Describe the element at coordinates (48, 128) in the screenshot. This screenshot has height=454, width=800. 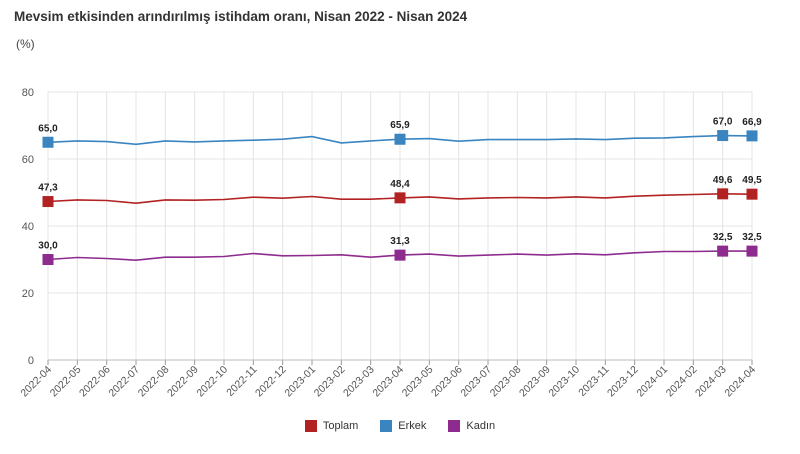
I see `data-label-erkek-2022-04: 65,0` at that location.